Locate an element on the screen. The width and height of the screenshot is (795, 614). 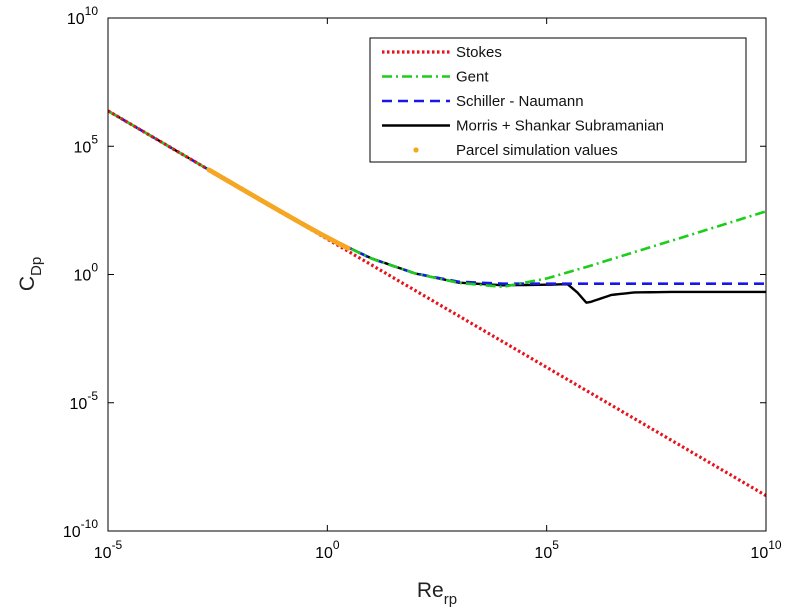
x-axis-label-sub: rp is located at coordinates (450, 599).